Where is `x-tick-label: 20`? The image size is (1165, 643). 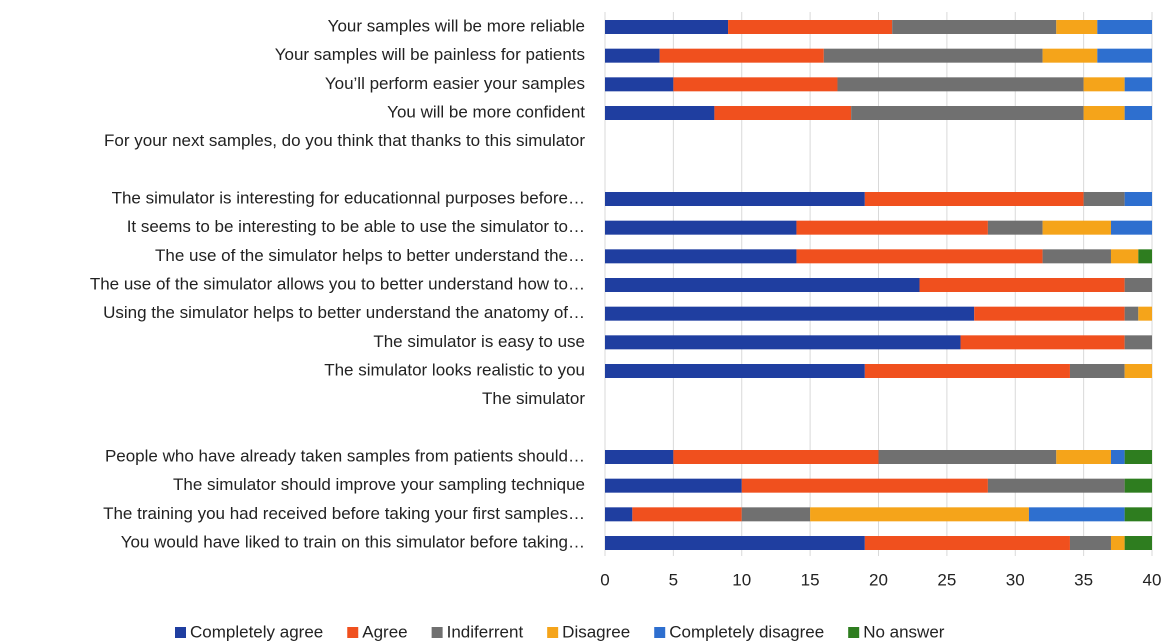 x-tick-label: 20 is located at coordinates (878, 579).